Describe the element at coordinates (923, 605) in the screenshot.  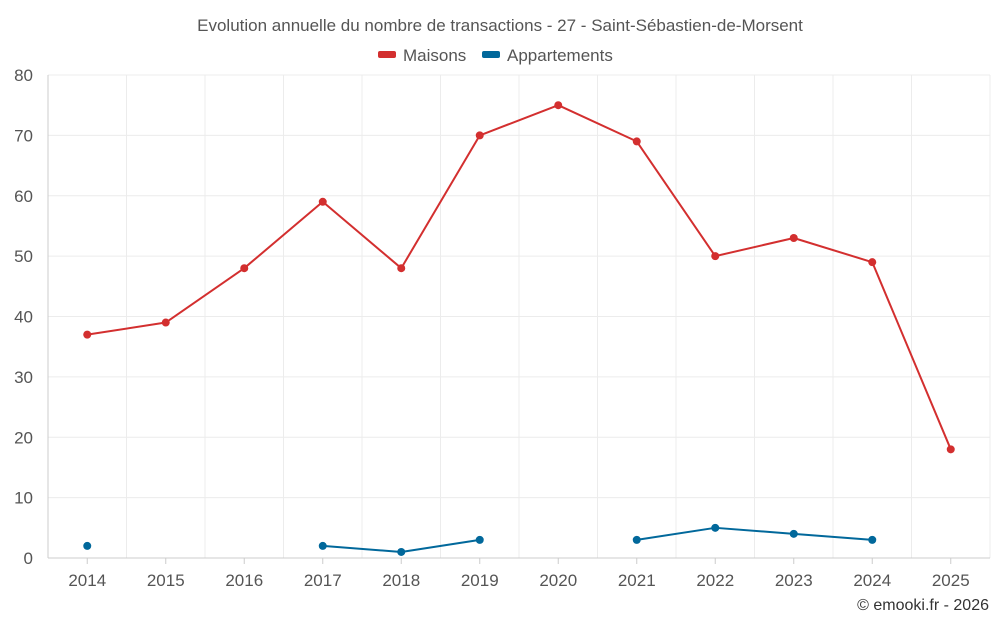
I see `credit: © emooki.fr - 2026` at that location.